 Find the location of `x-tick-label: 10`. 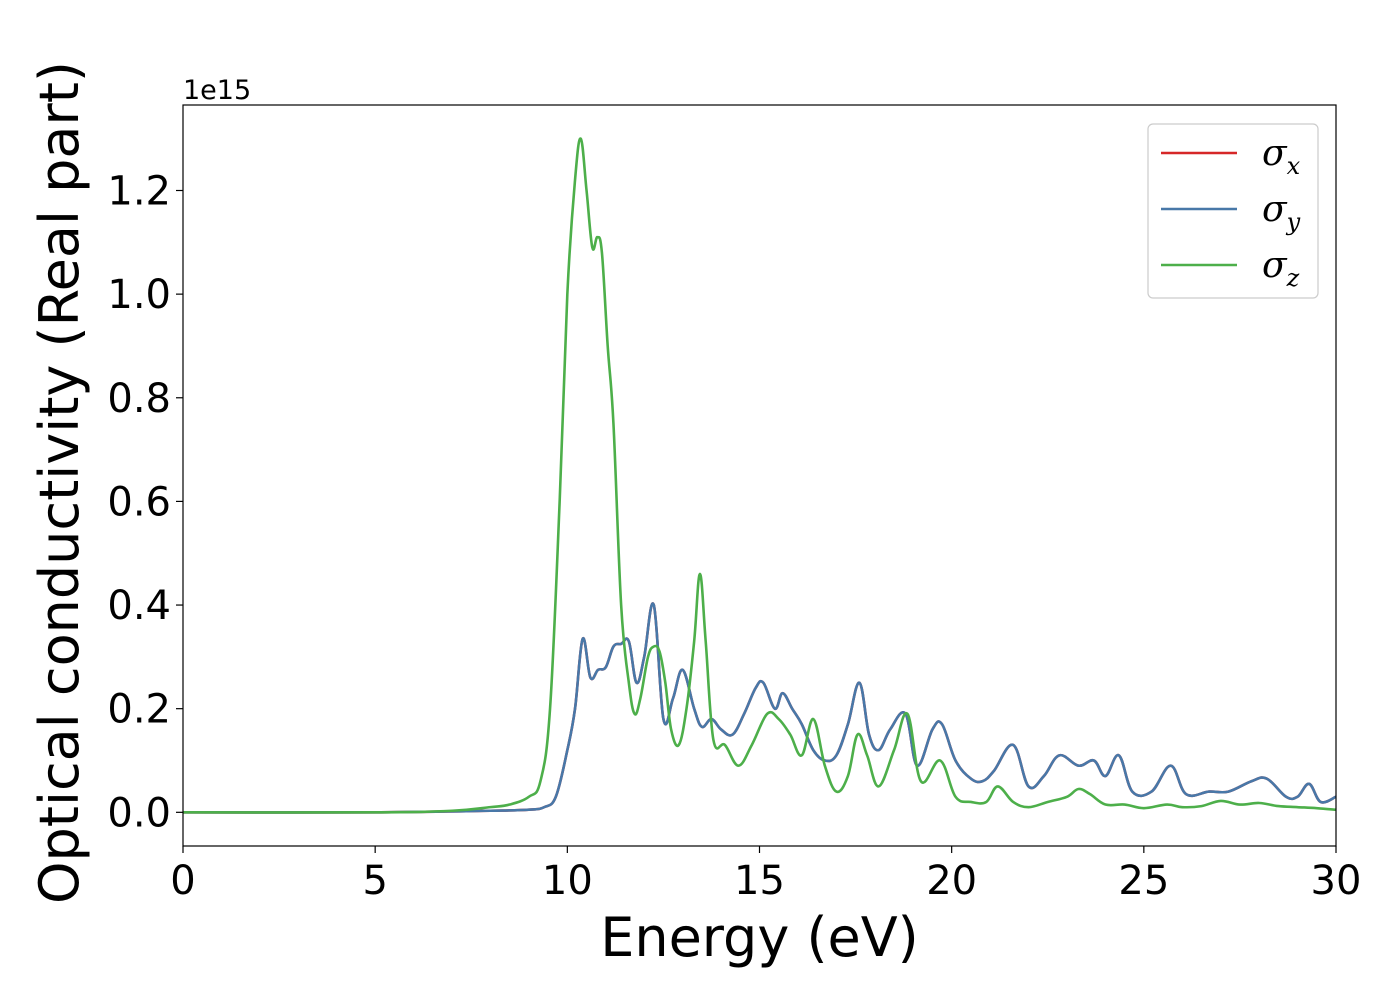

x-tick-label: 10 is located at coordinates (567, 881).